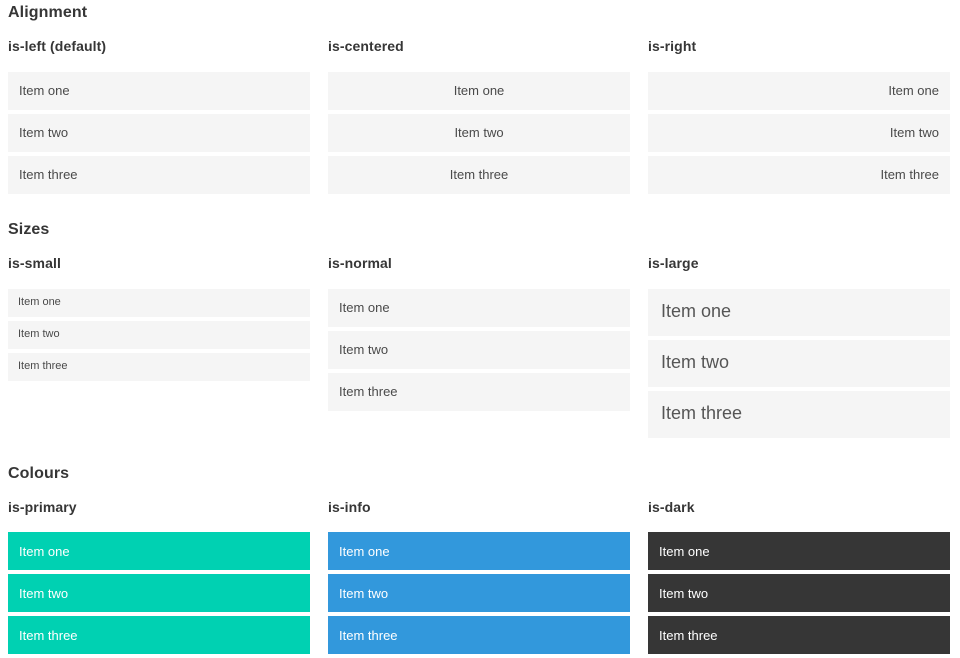 Image resolution: width=960 pixels, height=658 pixels. I want to click on demo-column-primary: is-primary Item one Item two Item three, so click(159, 578).